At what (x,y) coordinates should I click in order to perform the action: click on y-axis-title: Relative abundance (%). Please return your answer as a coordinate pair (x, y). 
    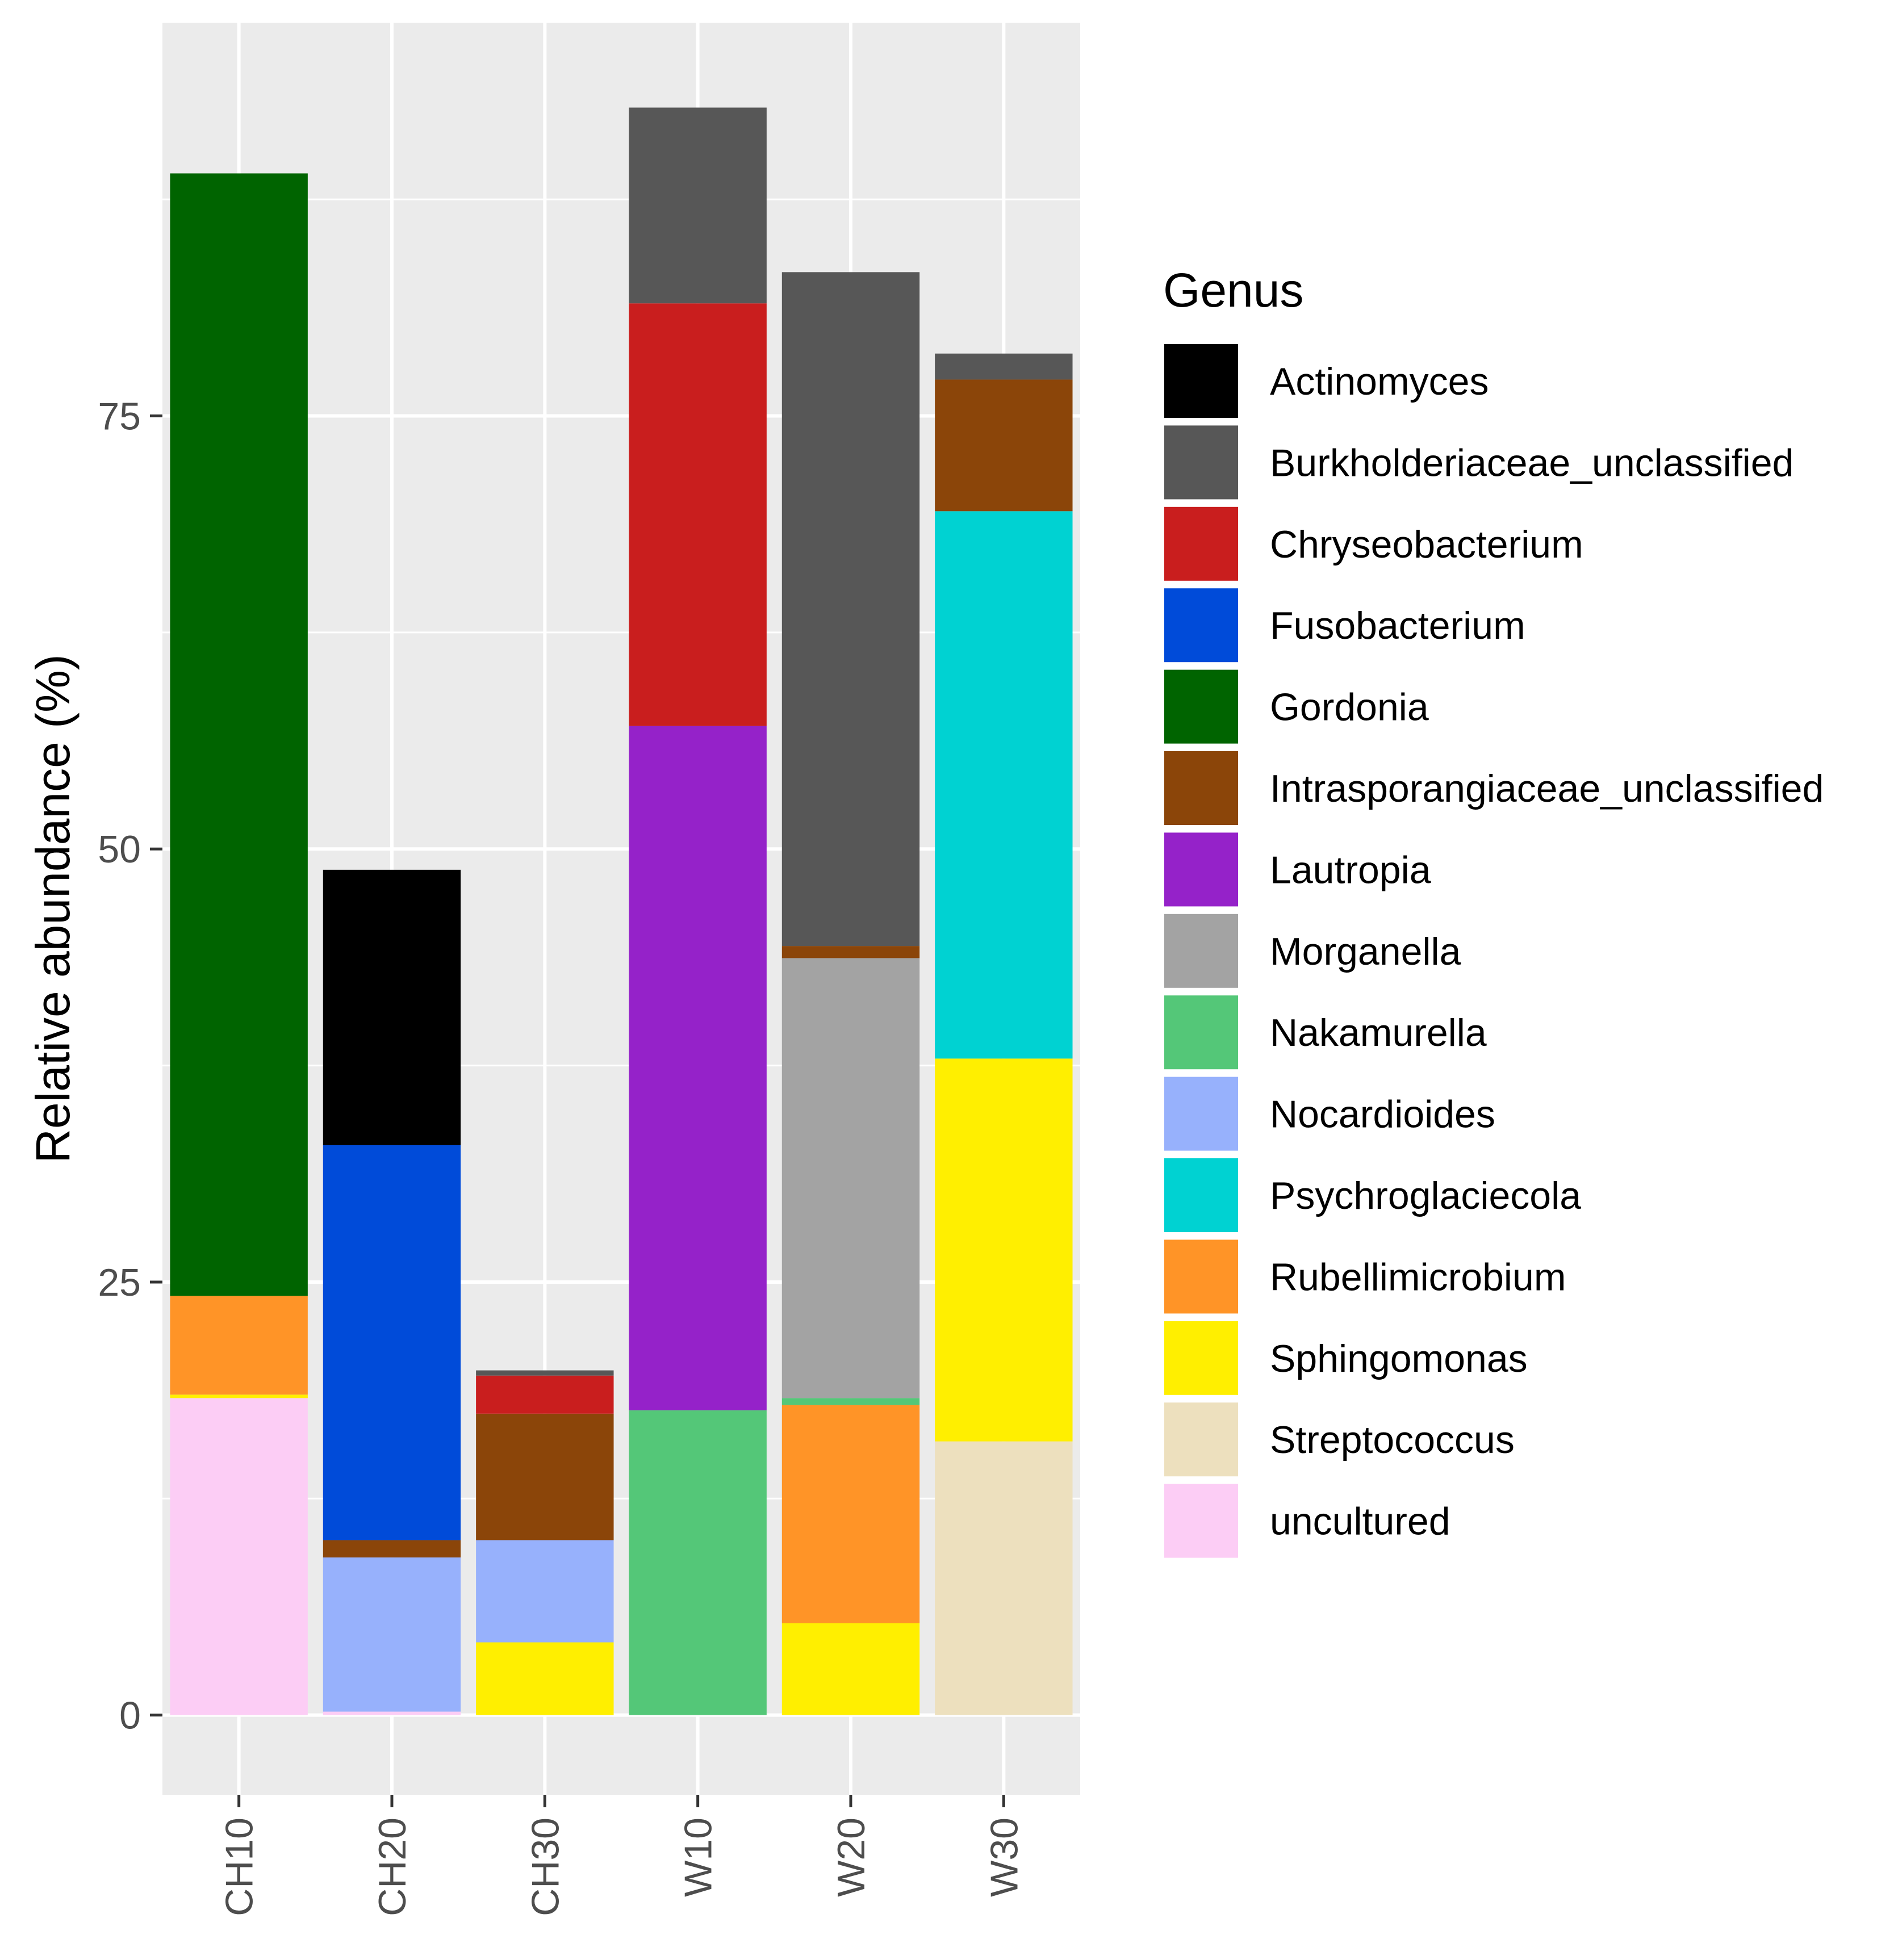
    Looking at the image, I should click on (53, 908).